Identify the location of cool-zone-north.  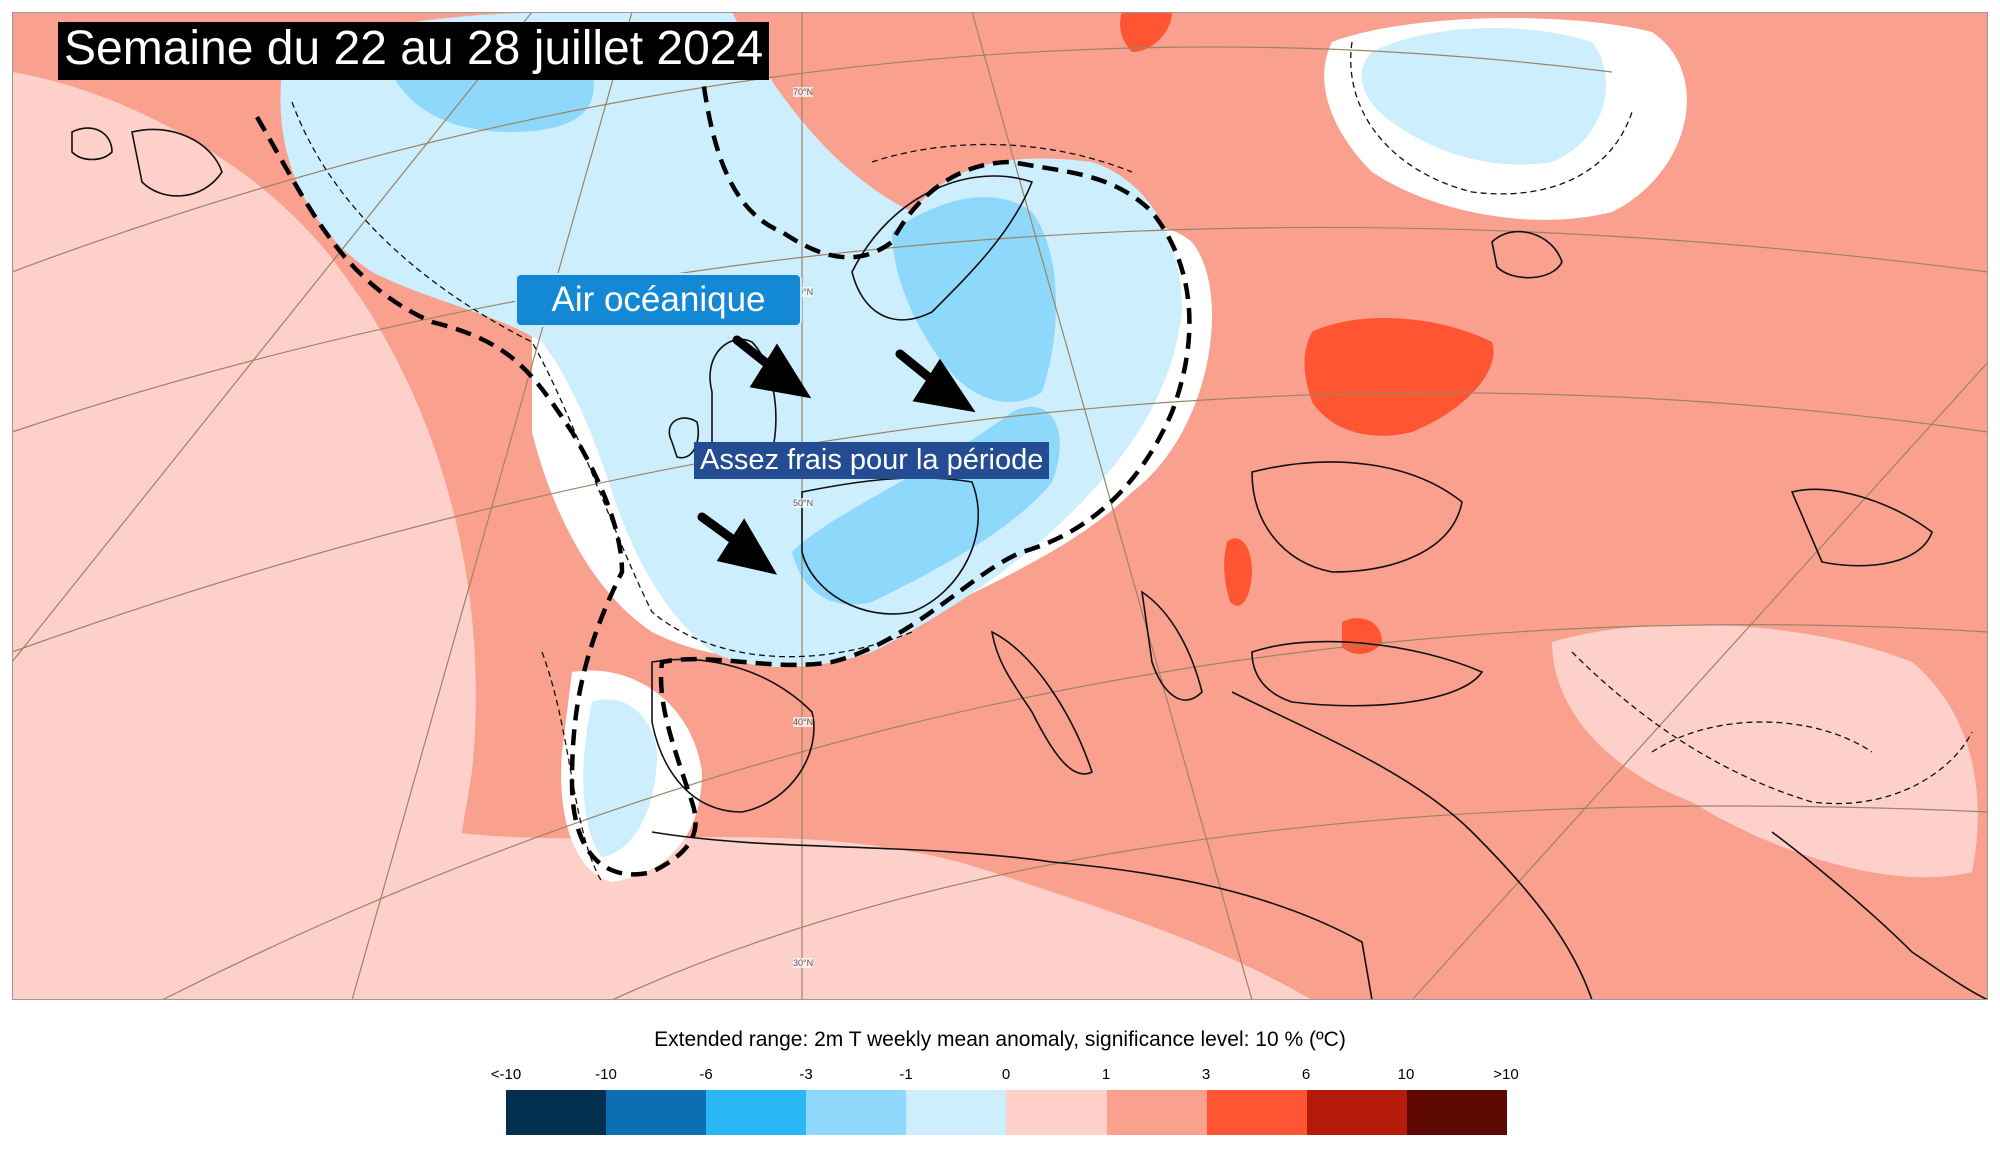
(1484, 96).